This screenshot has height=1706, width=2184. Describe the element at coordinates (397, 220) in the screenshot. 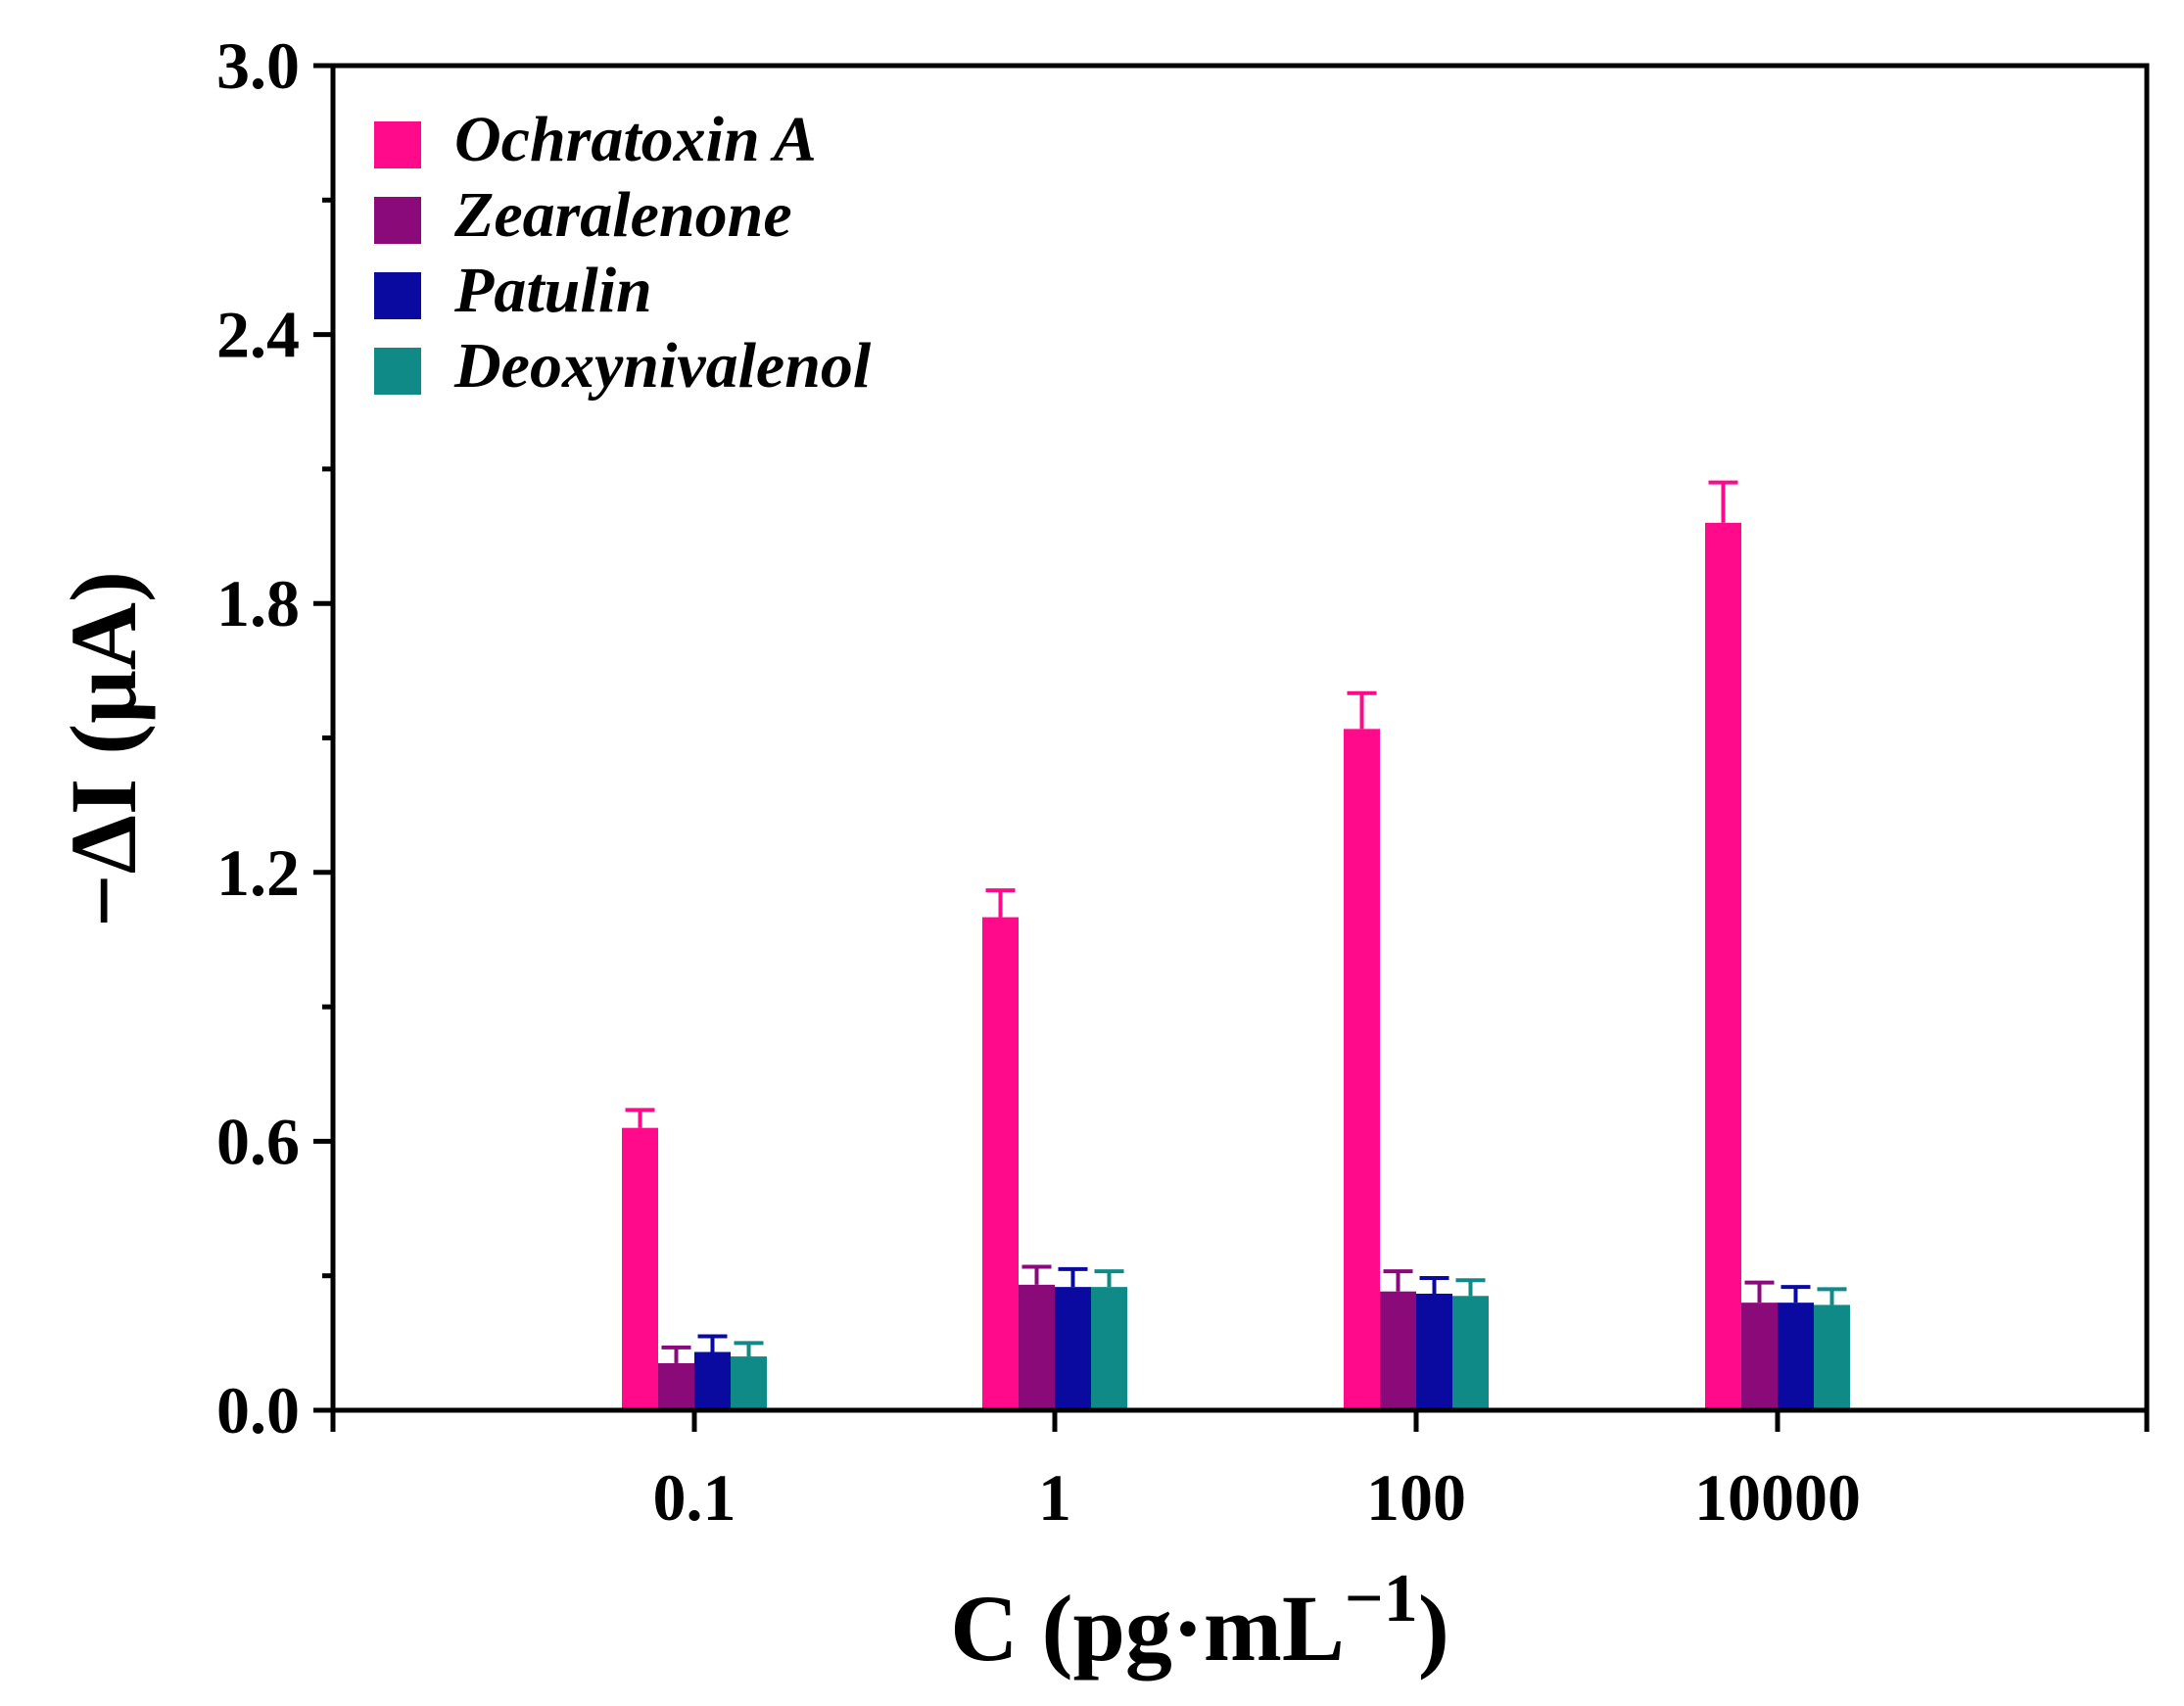

I see `legend-swatch-zearalenone` at that location.